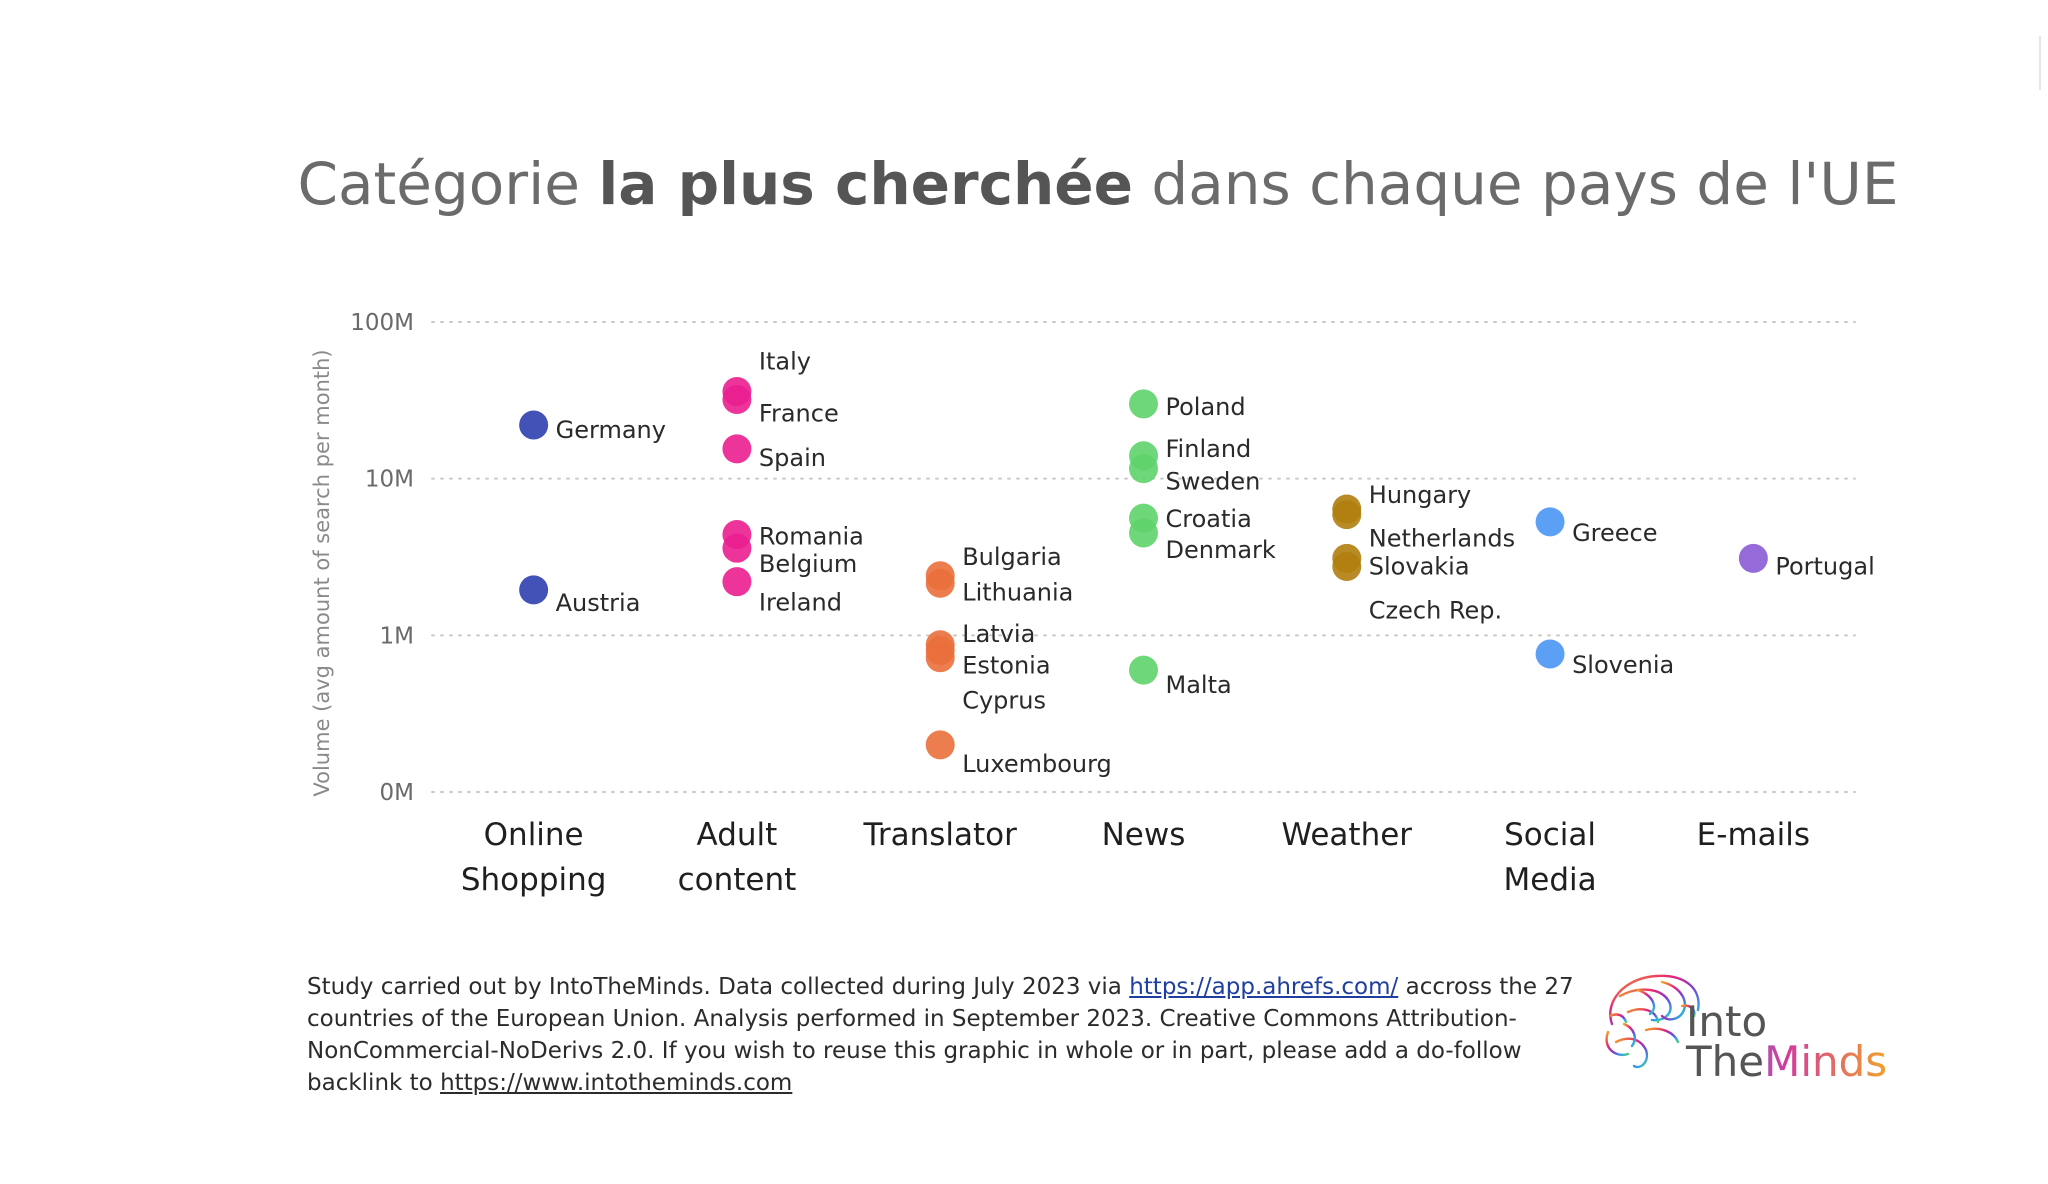 The height and width of the screenshot is (1184, 2048). I want to click on data-label: Sweden, so click(1213, 482).